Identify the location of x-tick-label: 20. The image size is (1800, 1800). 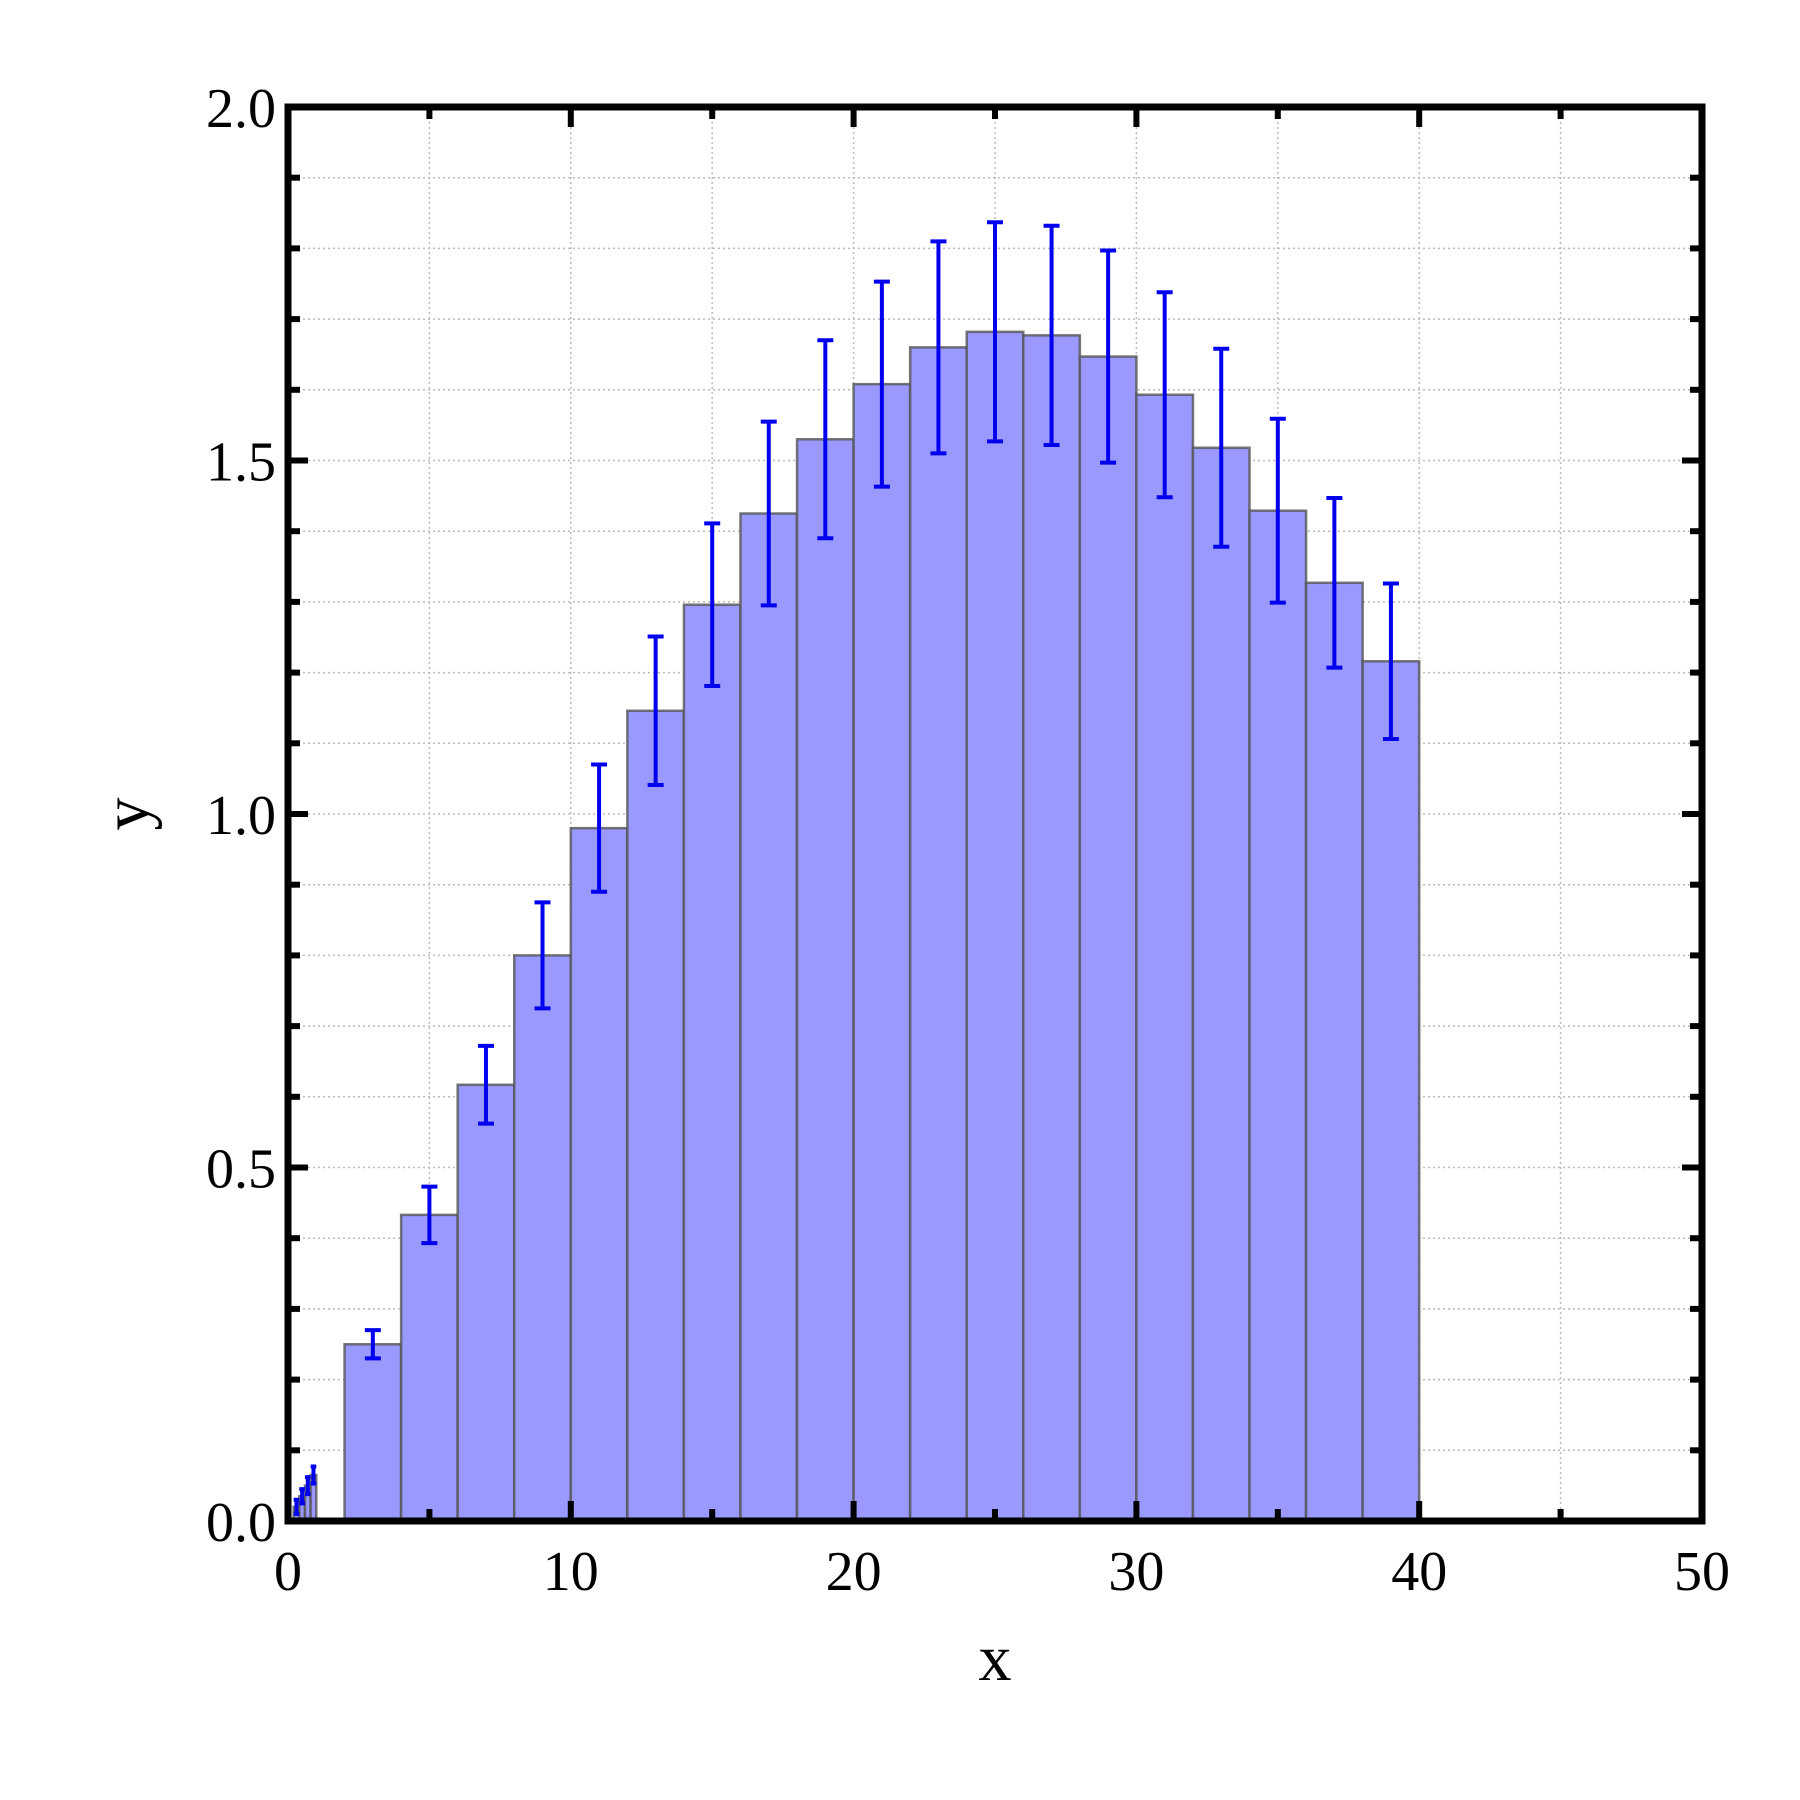
(854, 1572).